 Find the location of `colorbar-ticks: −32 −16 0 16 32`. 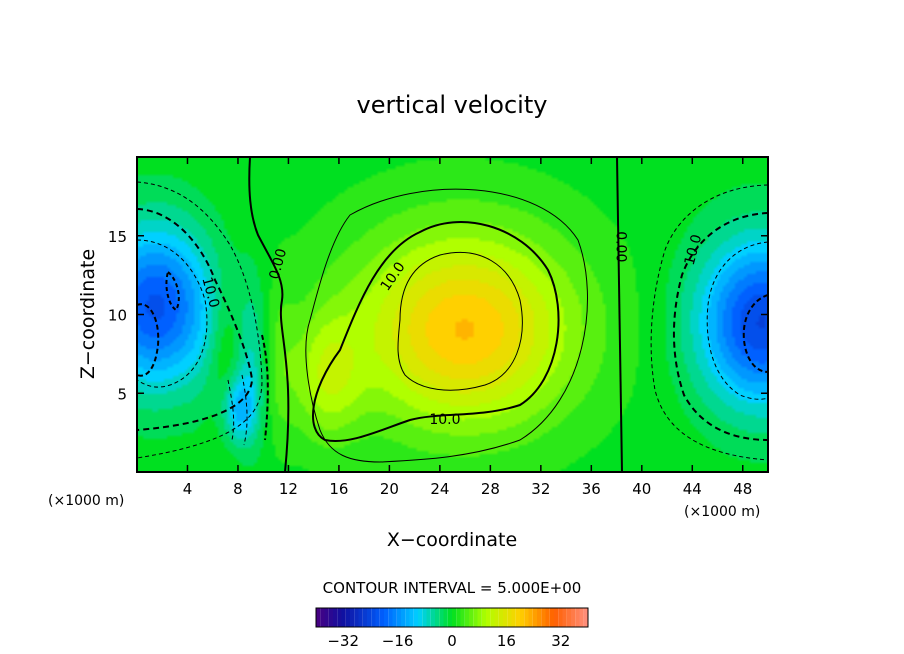

colorbar-ticks: −32 −16 0 16 32 is located at coordinates (448, 641).